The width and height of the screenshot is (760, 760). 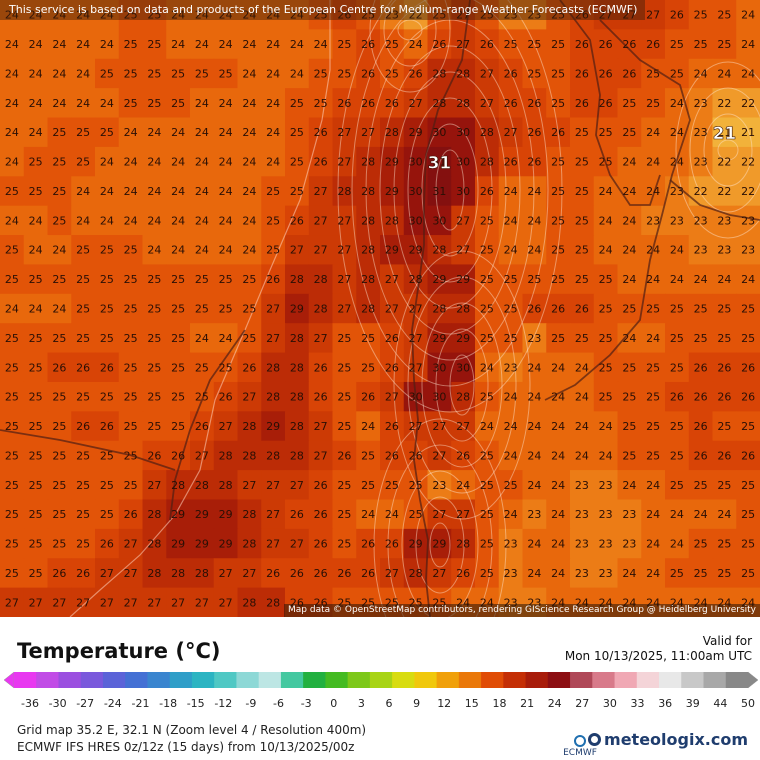 I want to click on ecmwf-logo: ECMWF, so click(x=580, y=746).